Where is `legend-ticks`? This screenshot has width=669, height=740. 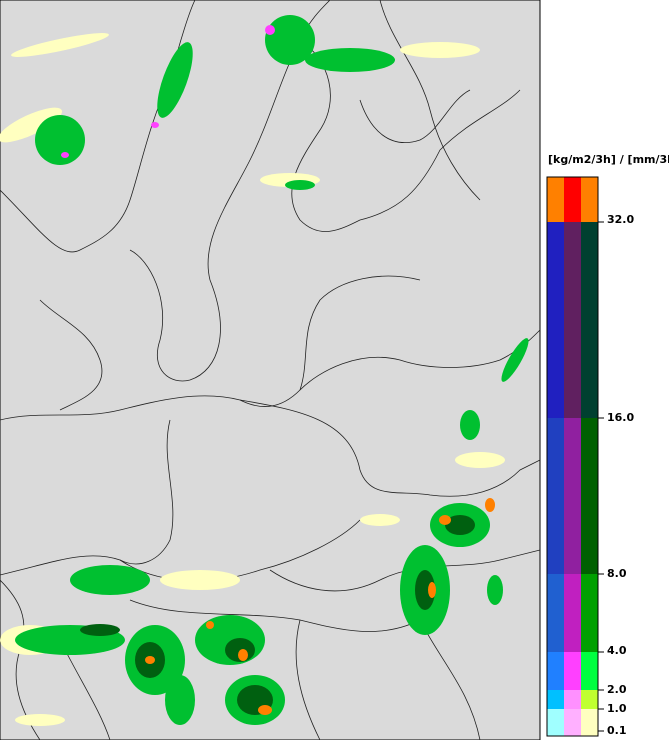 legend-ticks is located at coordinates (601, 476).